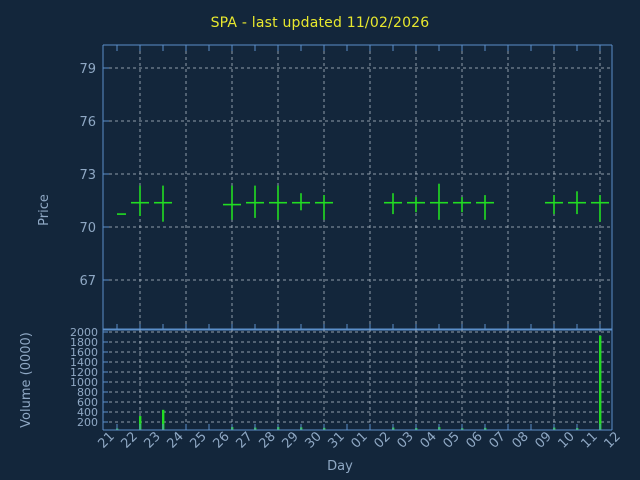 Image resolution: width=640 pixels, height=480 pixels. Describe the element at coordinates (84, 352) in the screenshot. I see `volume-tick-label: 1600` at that location.